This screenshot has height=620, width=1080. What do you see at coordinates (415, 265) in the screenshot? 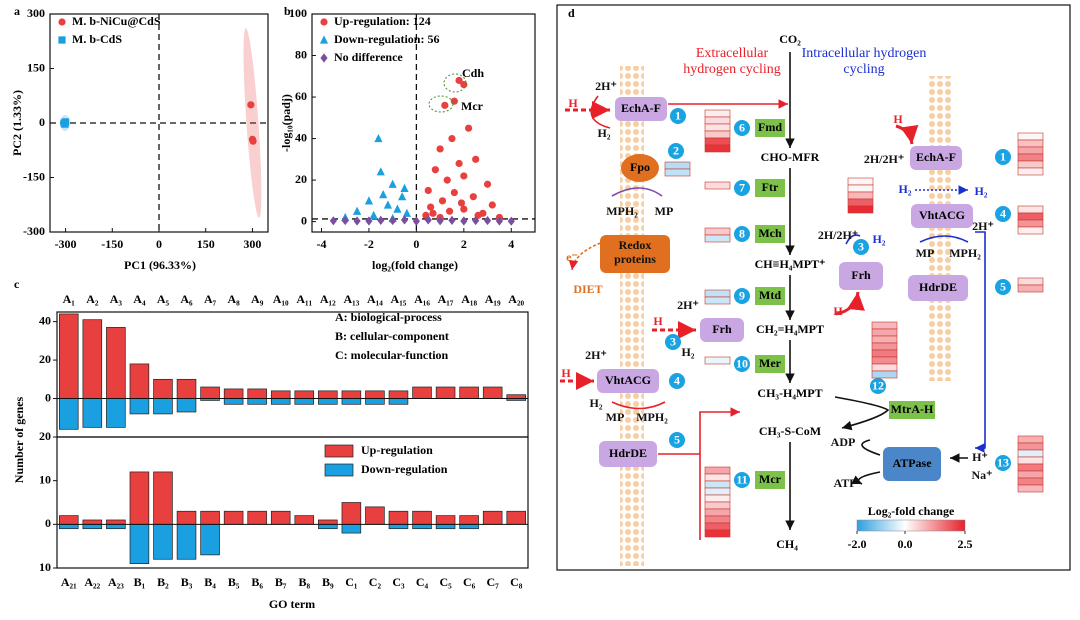
I see `x-axis-label: log₂(fold change)` at bounding box center [415, 265].